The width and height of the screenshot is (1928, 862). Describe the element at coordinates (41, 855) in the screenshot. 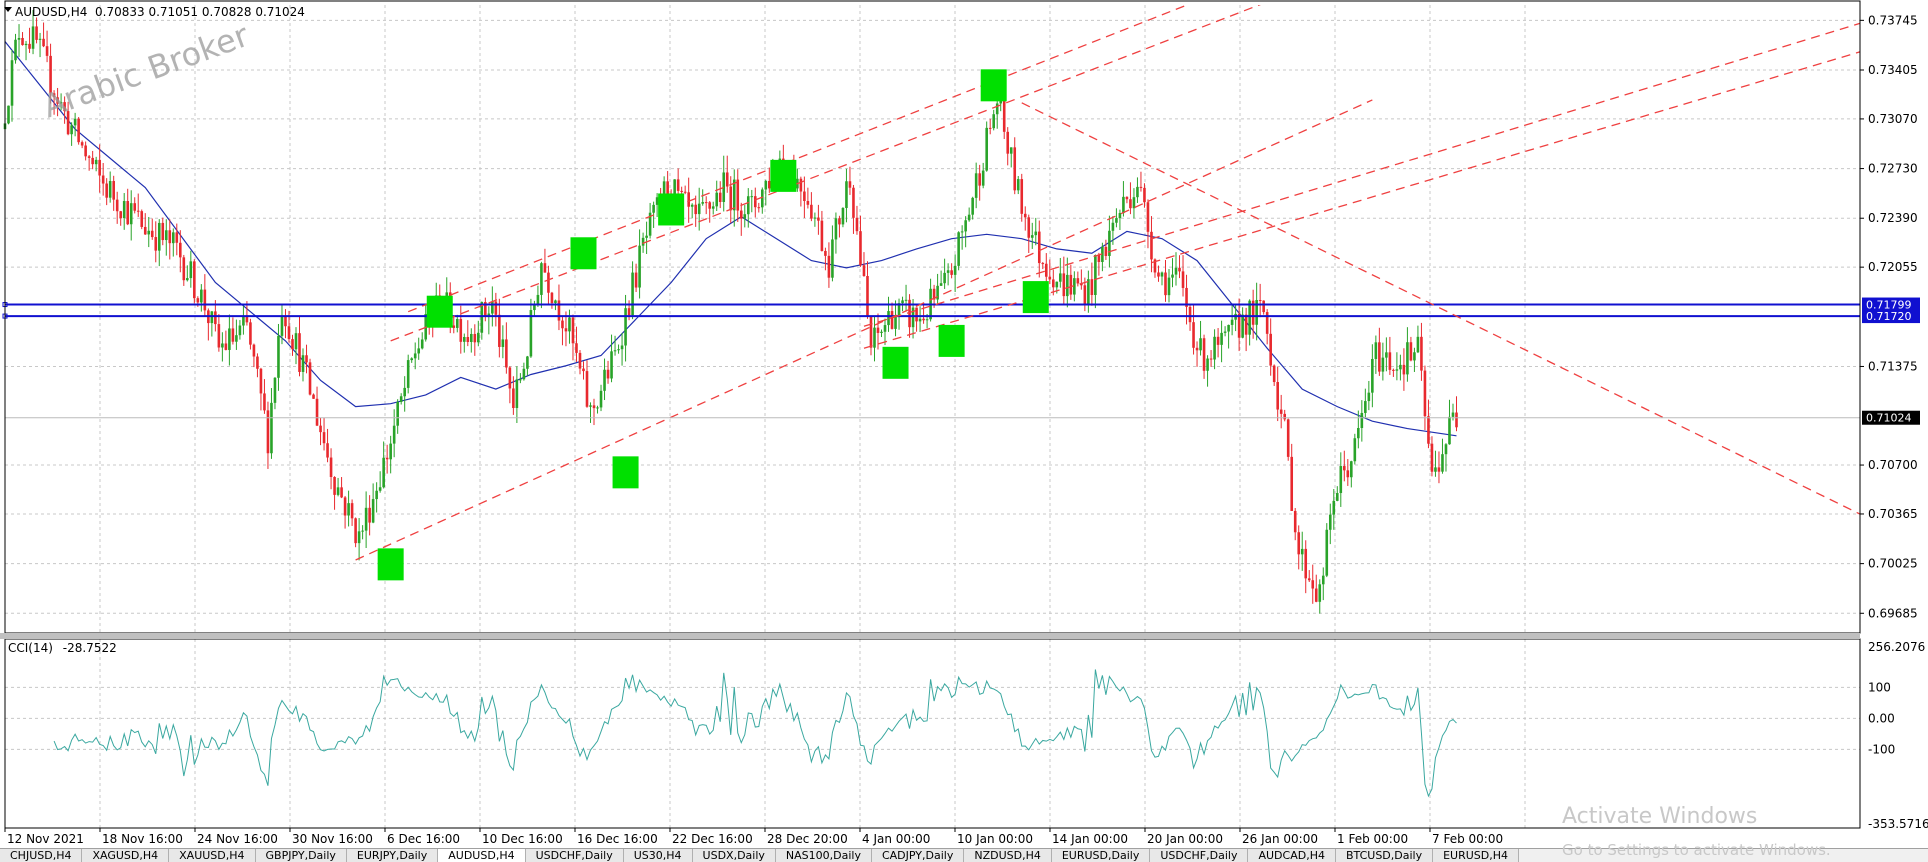

I see `symbol-tab: CHJUSD,H4` at that location.